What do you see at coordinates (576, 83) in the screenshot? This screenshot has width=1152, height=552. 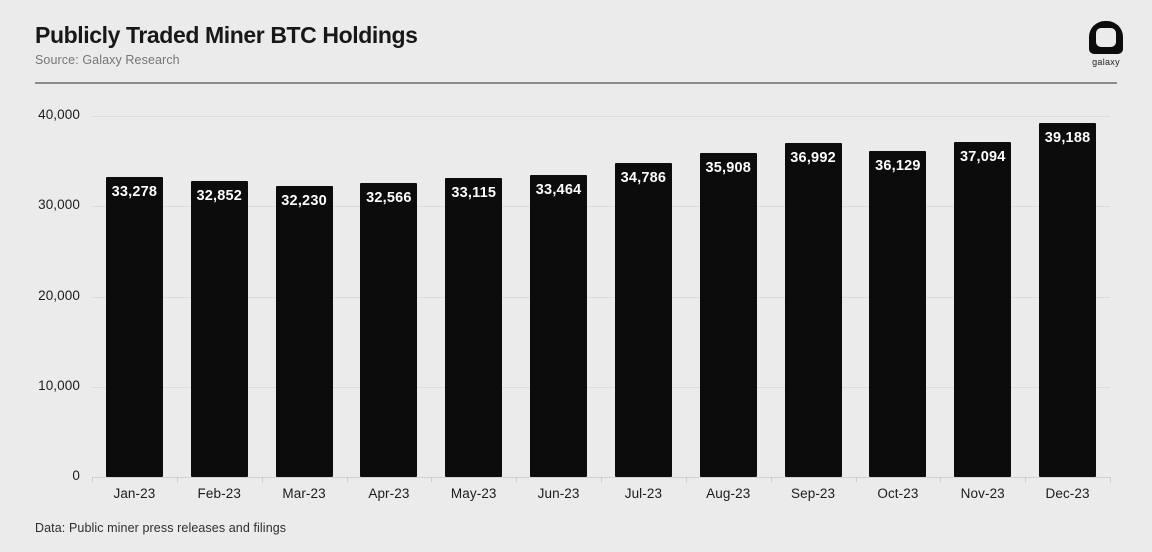 I see `header-divider` at bounding box center [576, 83].